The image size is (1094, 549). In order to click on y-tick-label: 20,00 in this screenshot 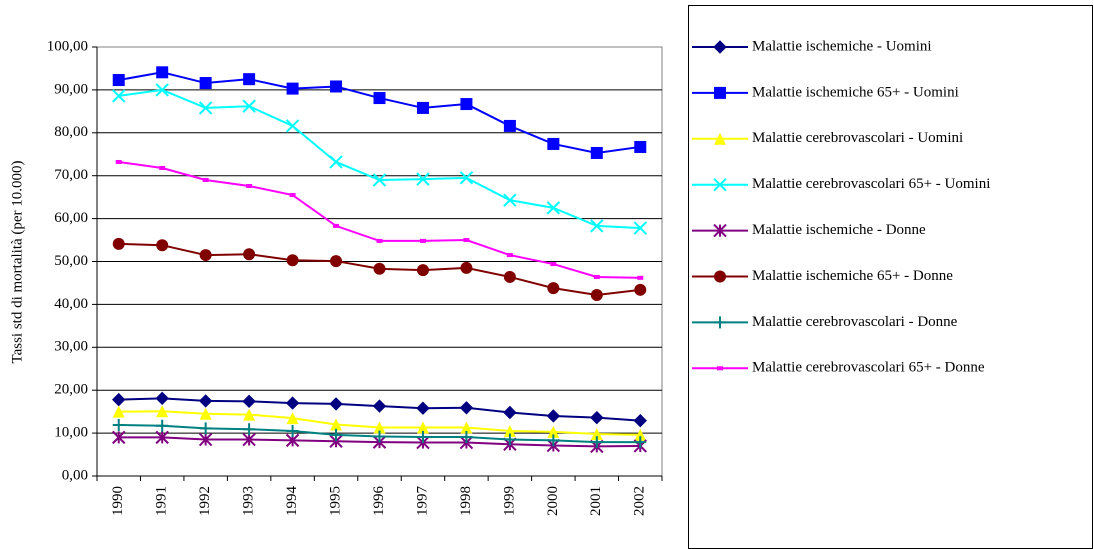, I will do `click(71, 390)`.